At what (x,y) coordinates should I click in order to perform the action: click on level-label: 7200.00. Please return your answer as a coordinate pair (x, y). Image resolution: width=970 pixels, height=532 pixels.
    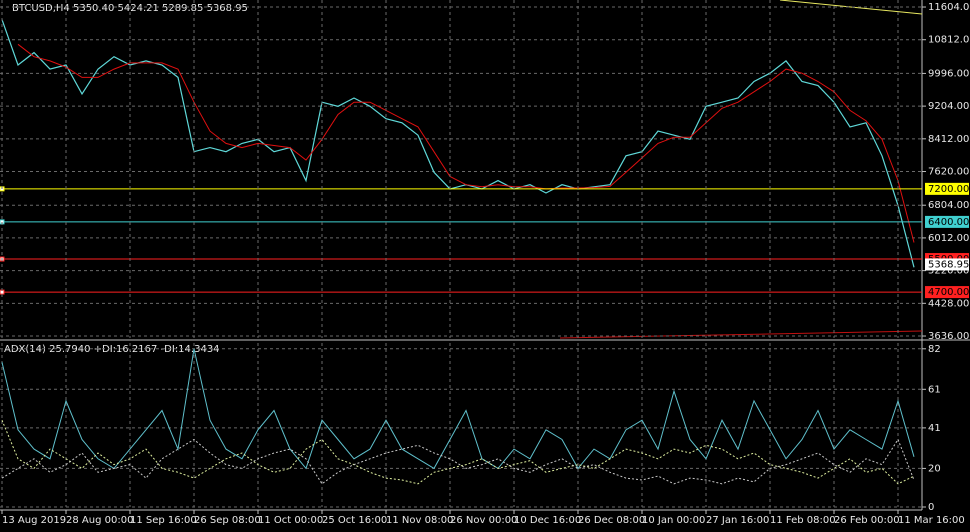
    Looking at the image, I should click on (948, 189).